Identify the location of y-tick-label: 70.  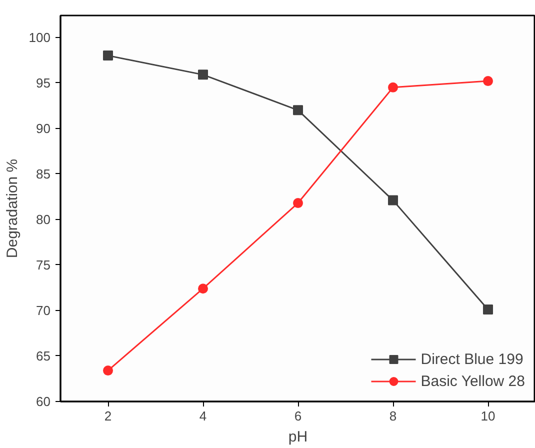
(43, 310).